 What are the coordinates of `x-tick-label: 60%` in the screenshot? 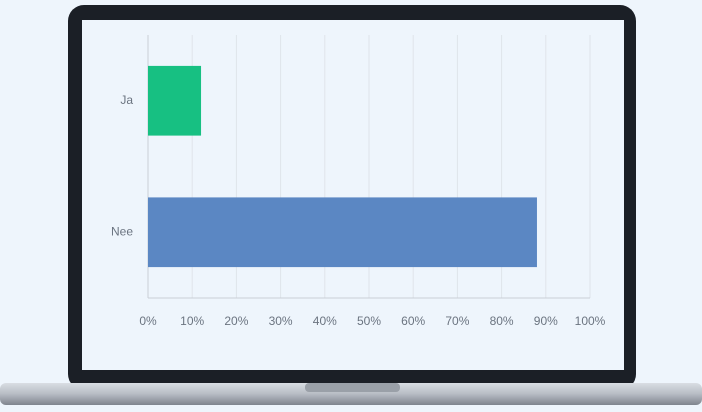 It's located at (413, 321).